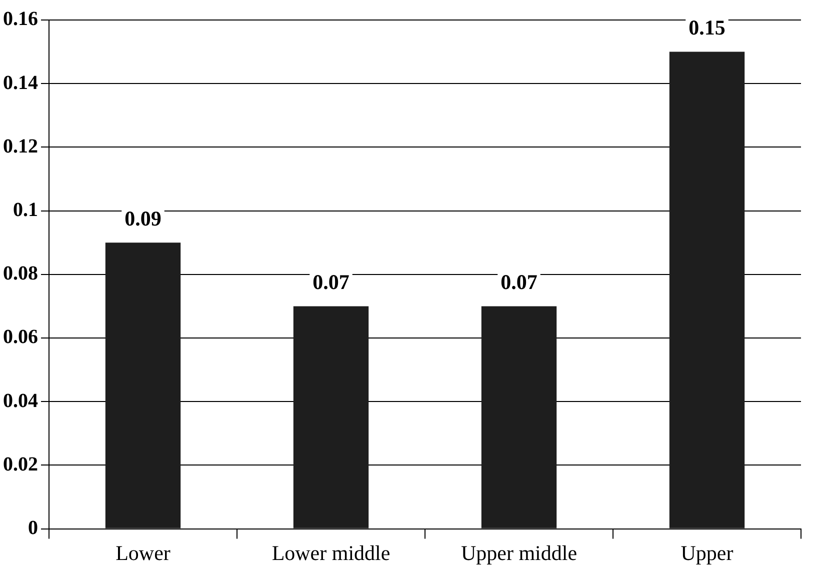  I want to click on y-tick-label: 0.14, so click(20, 83).